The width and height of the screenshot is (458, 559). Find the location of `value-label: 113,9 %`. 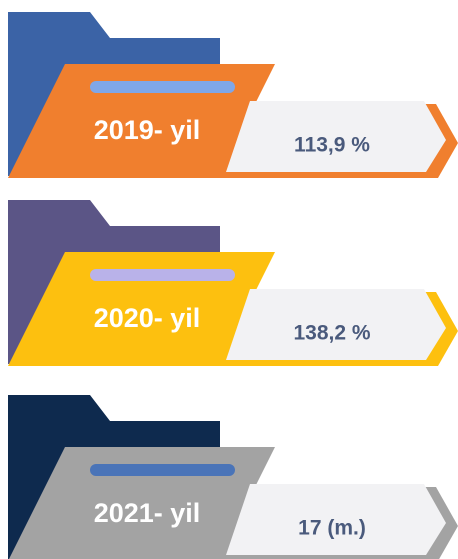

value-label: 113,9 % is located at coordinates (332, 145).